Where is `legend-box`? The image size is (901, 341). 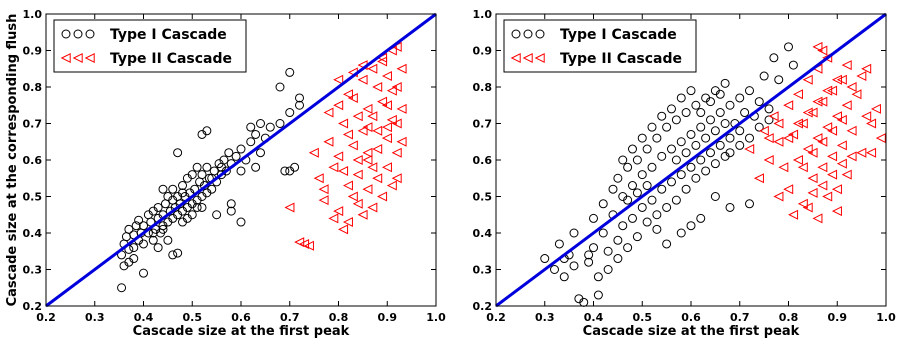 legend-box is located at coordinates (600, 46).